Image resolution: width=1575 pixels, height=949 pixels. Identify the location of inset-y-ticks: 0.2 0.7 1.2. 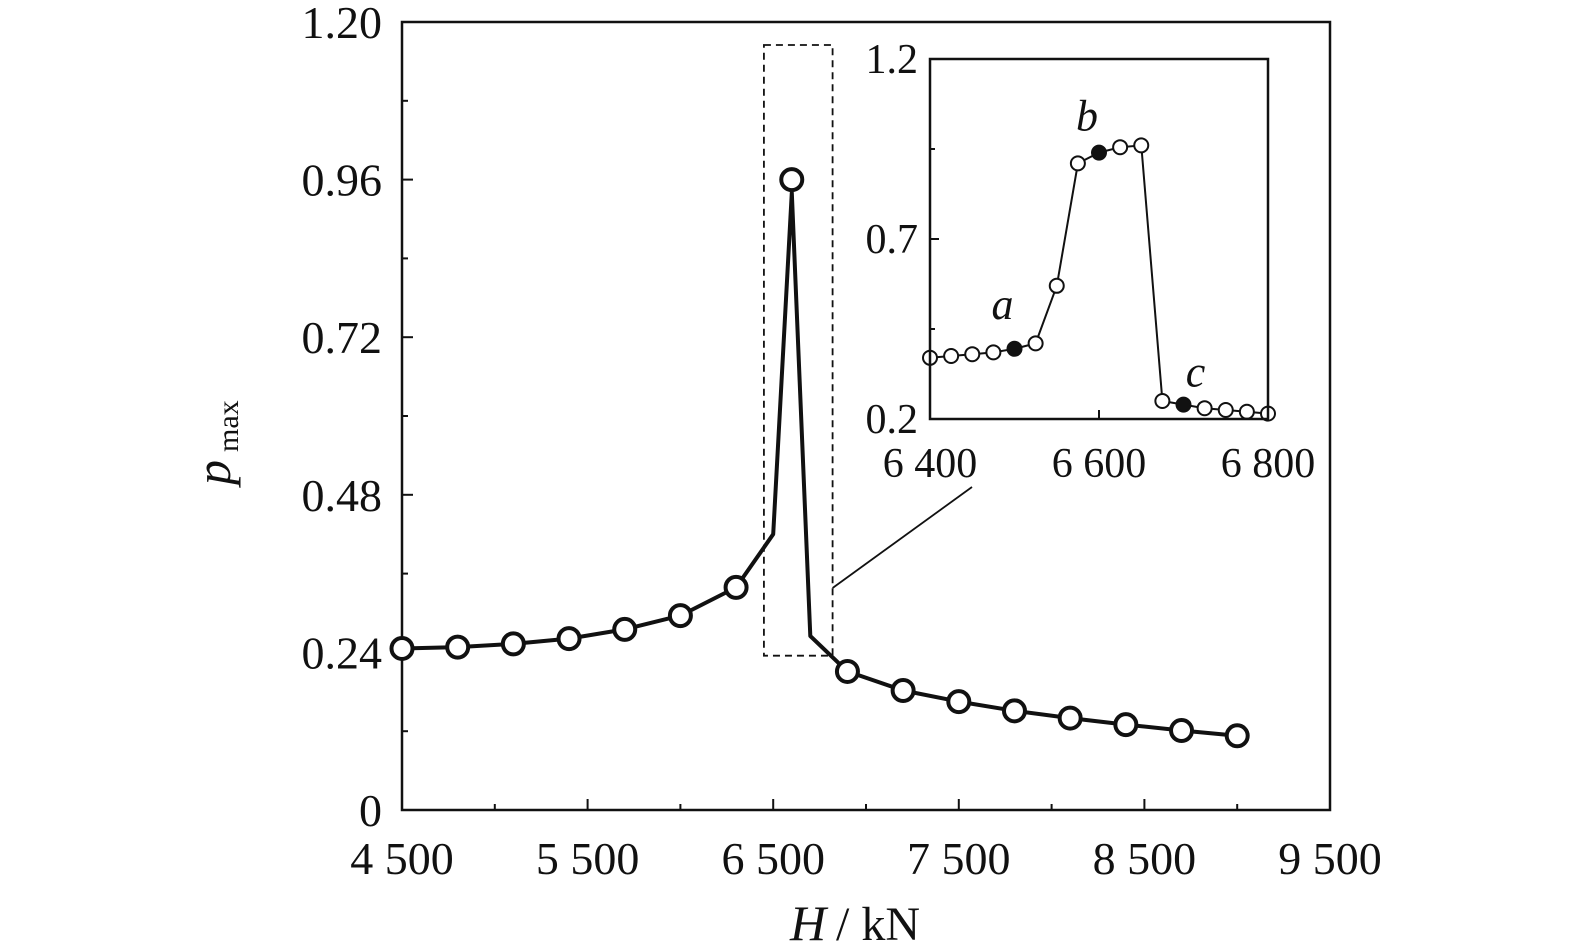
(902, 240).